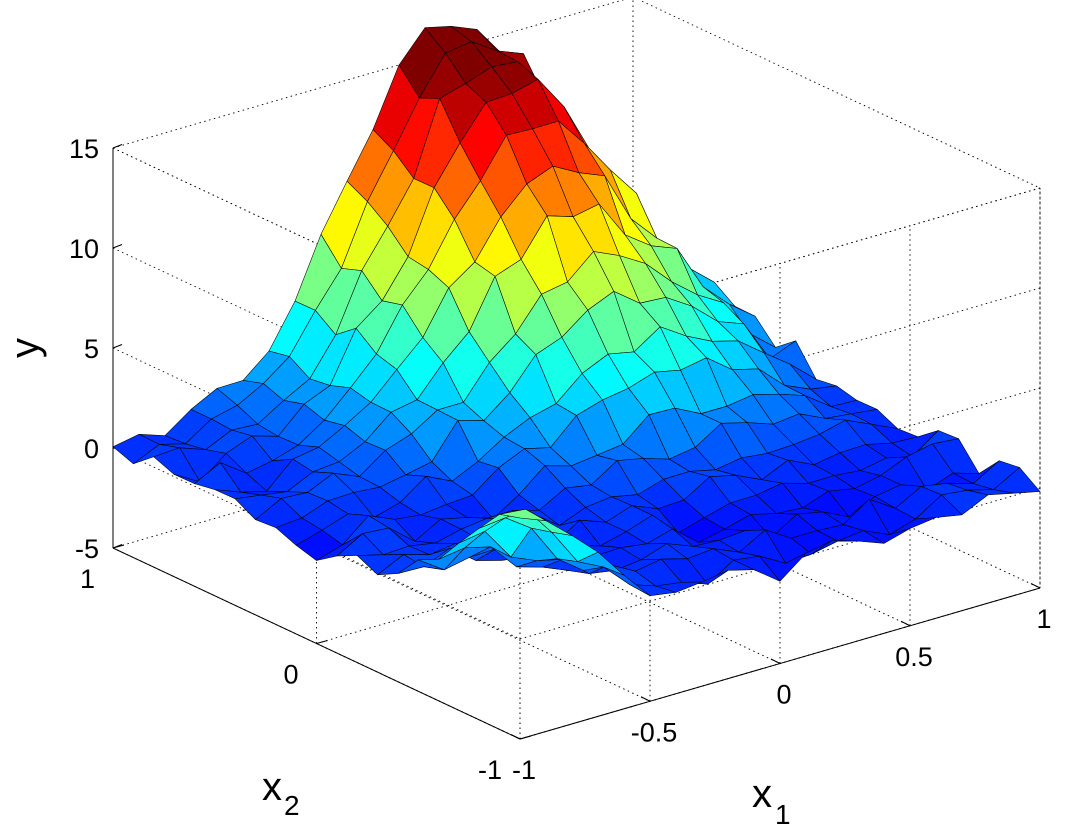  I want to click on x2-tick-label: 0, so click(290, 675).